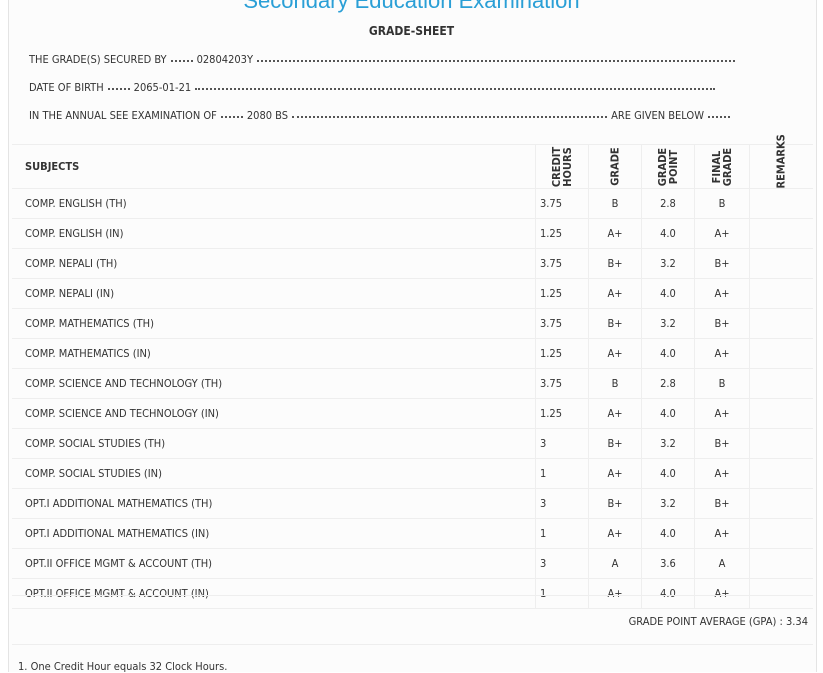 This screenshot has width=823, height=673. What do you see at coordinates (412, 294) in the screenshot?
I see `table-row: COMP. NEPALI (IN) 1.25 A+ 4.0 A+` at bounding box center [412, 294].